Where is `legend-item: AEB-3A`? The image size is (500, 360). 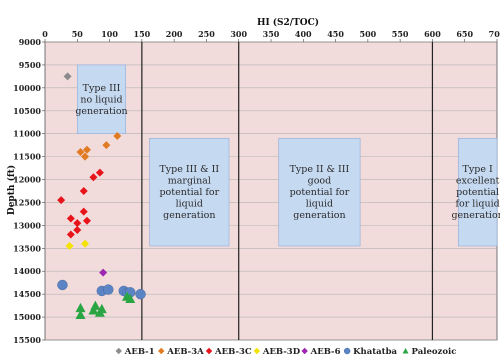
legend-item: AEB-3A is located at coordinates (181, 352).